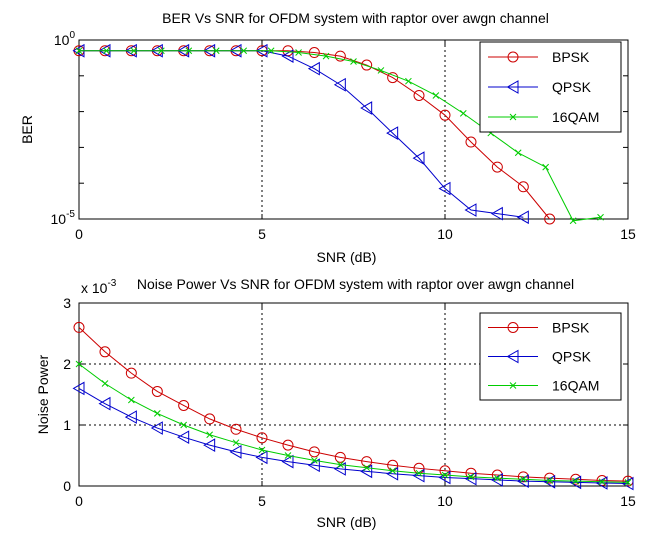 This screenshot has width=649, height=541. Describe the element at coordinates (262, 234) in the screenshot. I see `x-tick-label: 5` at that location.